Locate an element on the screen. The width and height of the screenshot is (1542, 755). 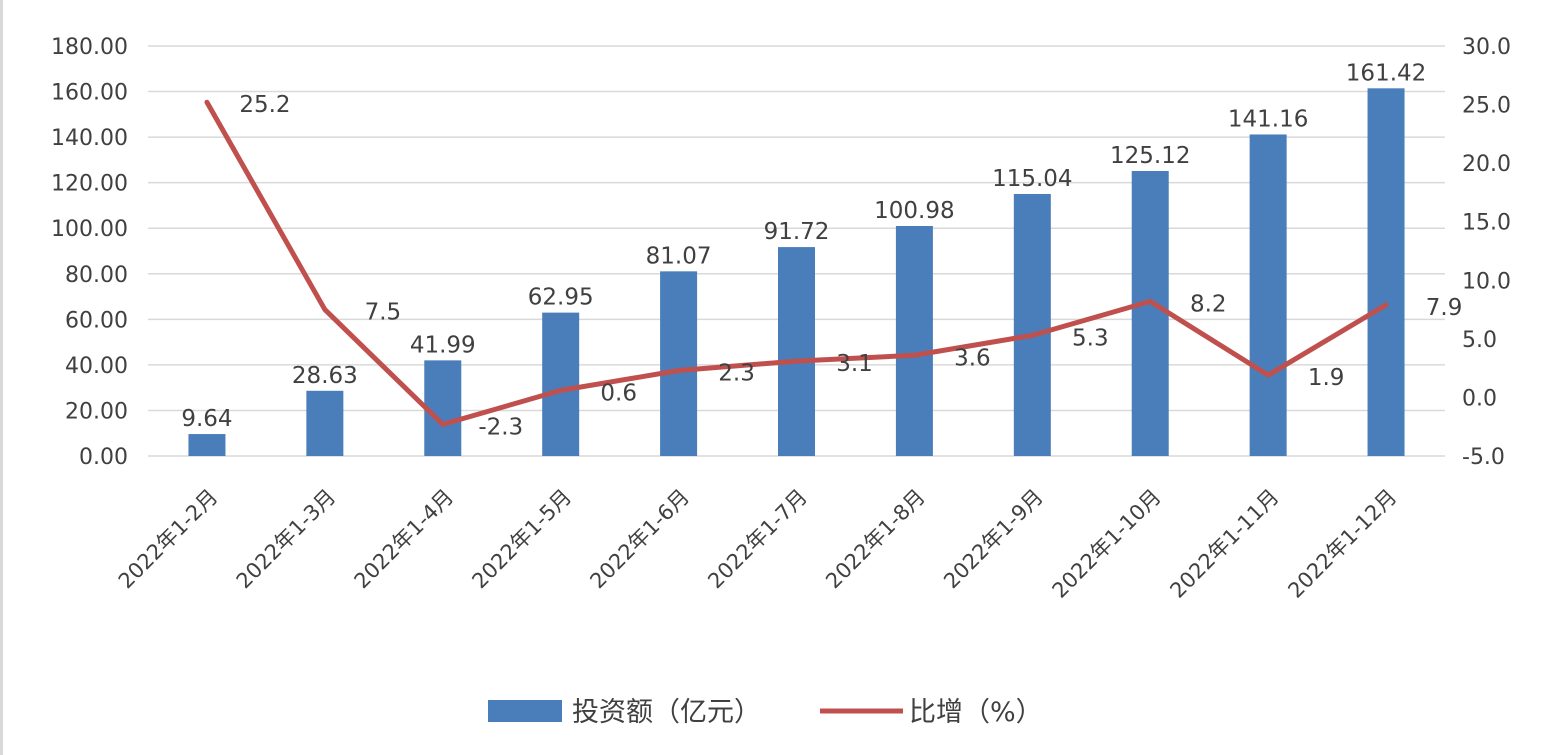
y-tick-label: 40.00 is located at coordinates (96, 366).